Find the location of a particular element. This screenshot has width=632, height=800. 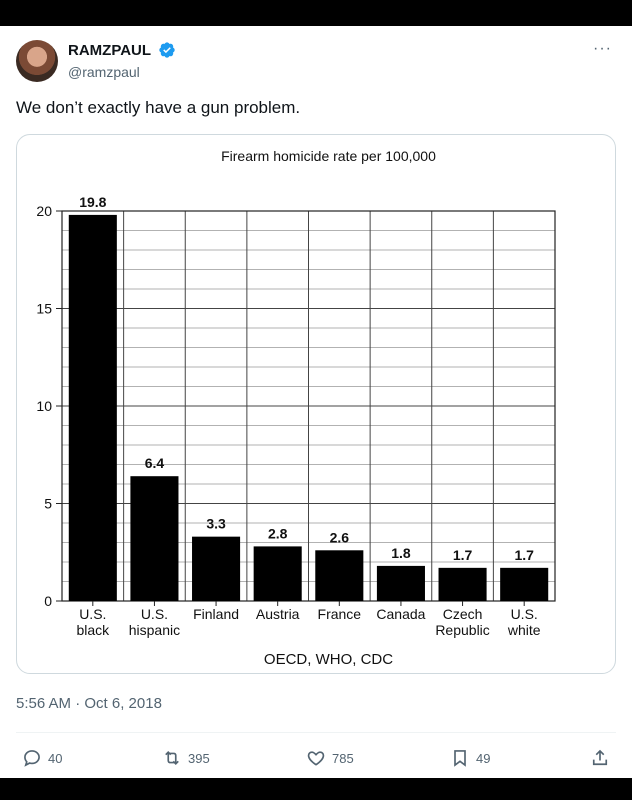

x-tick-label: Canada is located at coordinates (400, 614).